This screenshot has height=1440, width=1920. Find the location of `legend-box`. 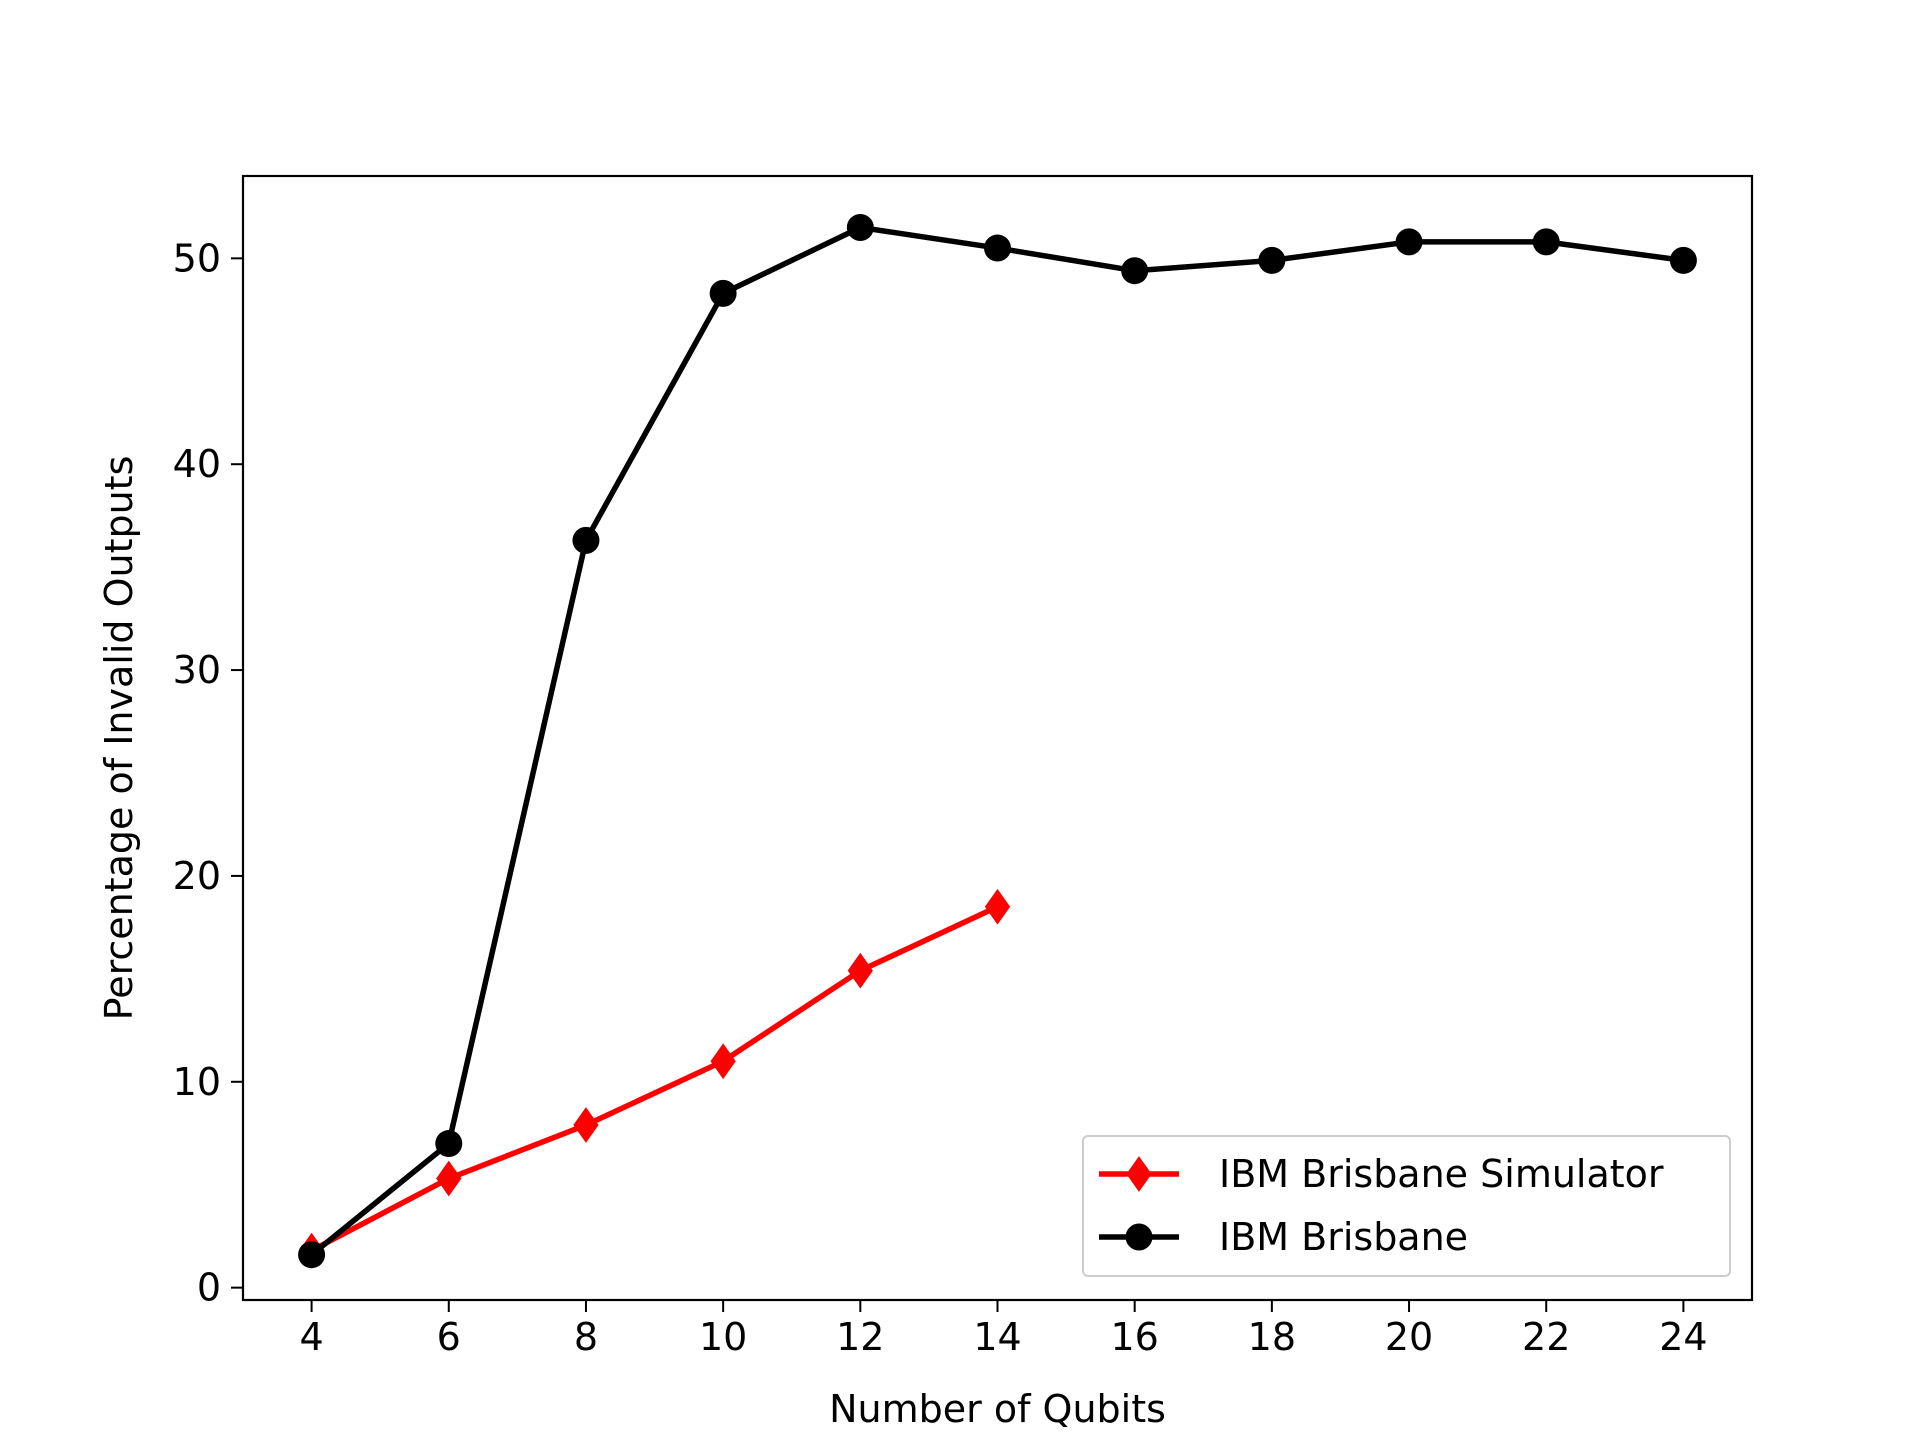

legend-box is located at coordinates (1406, 1206).